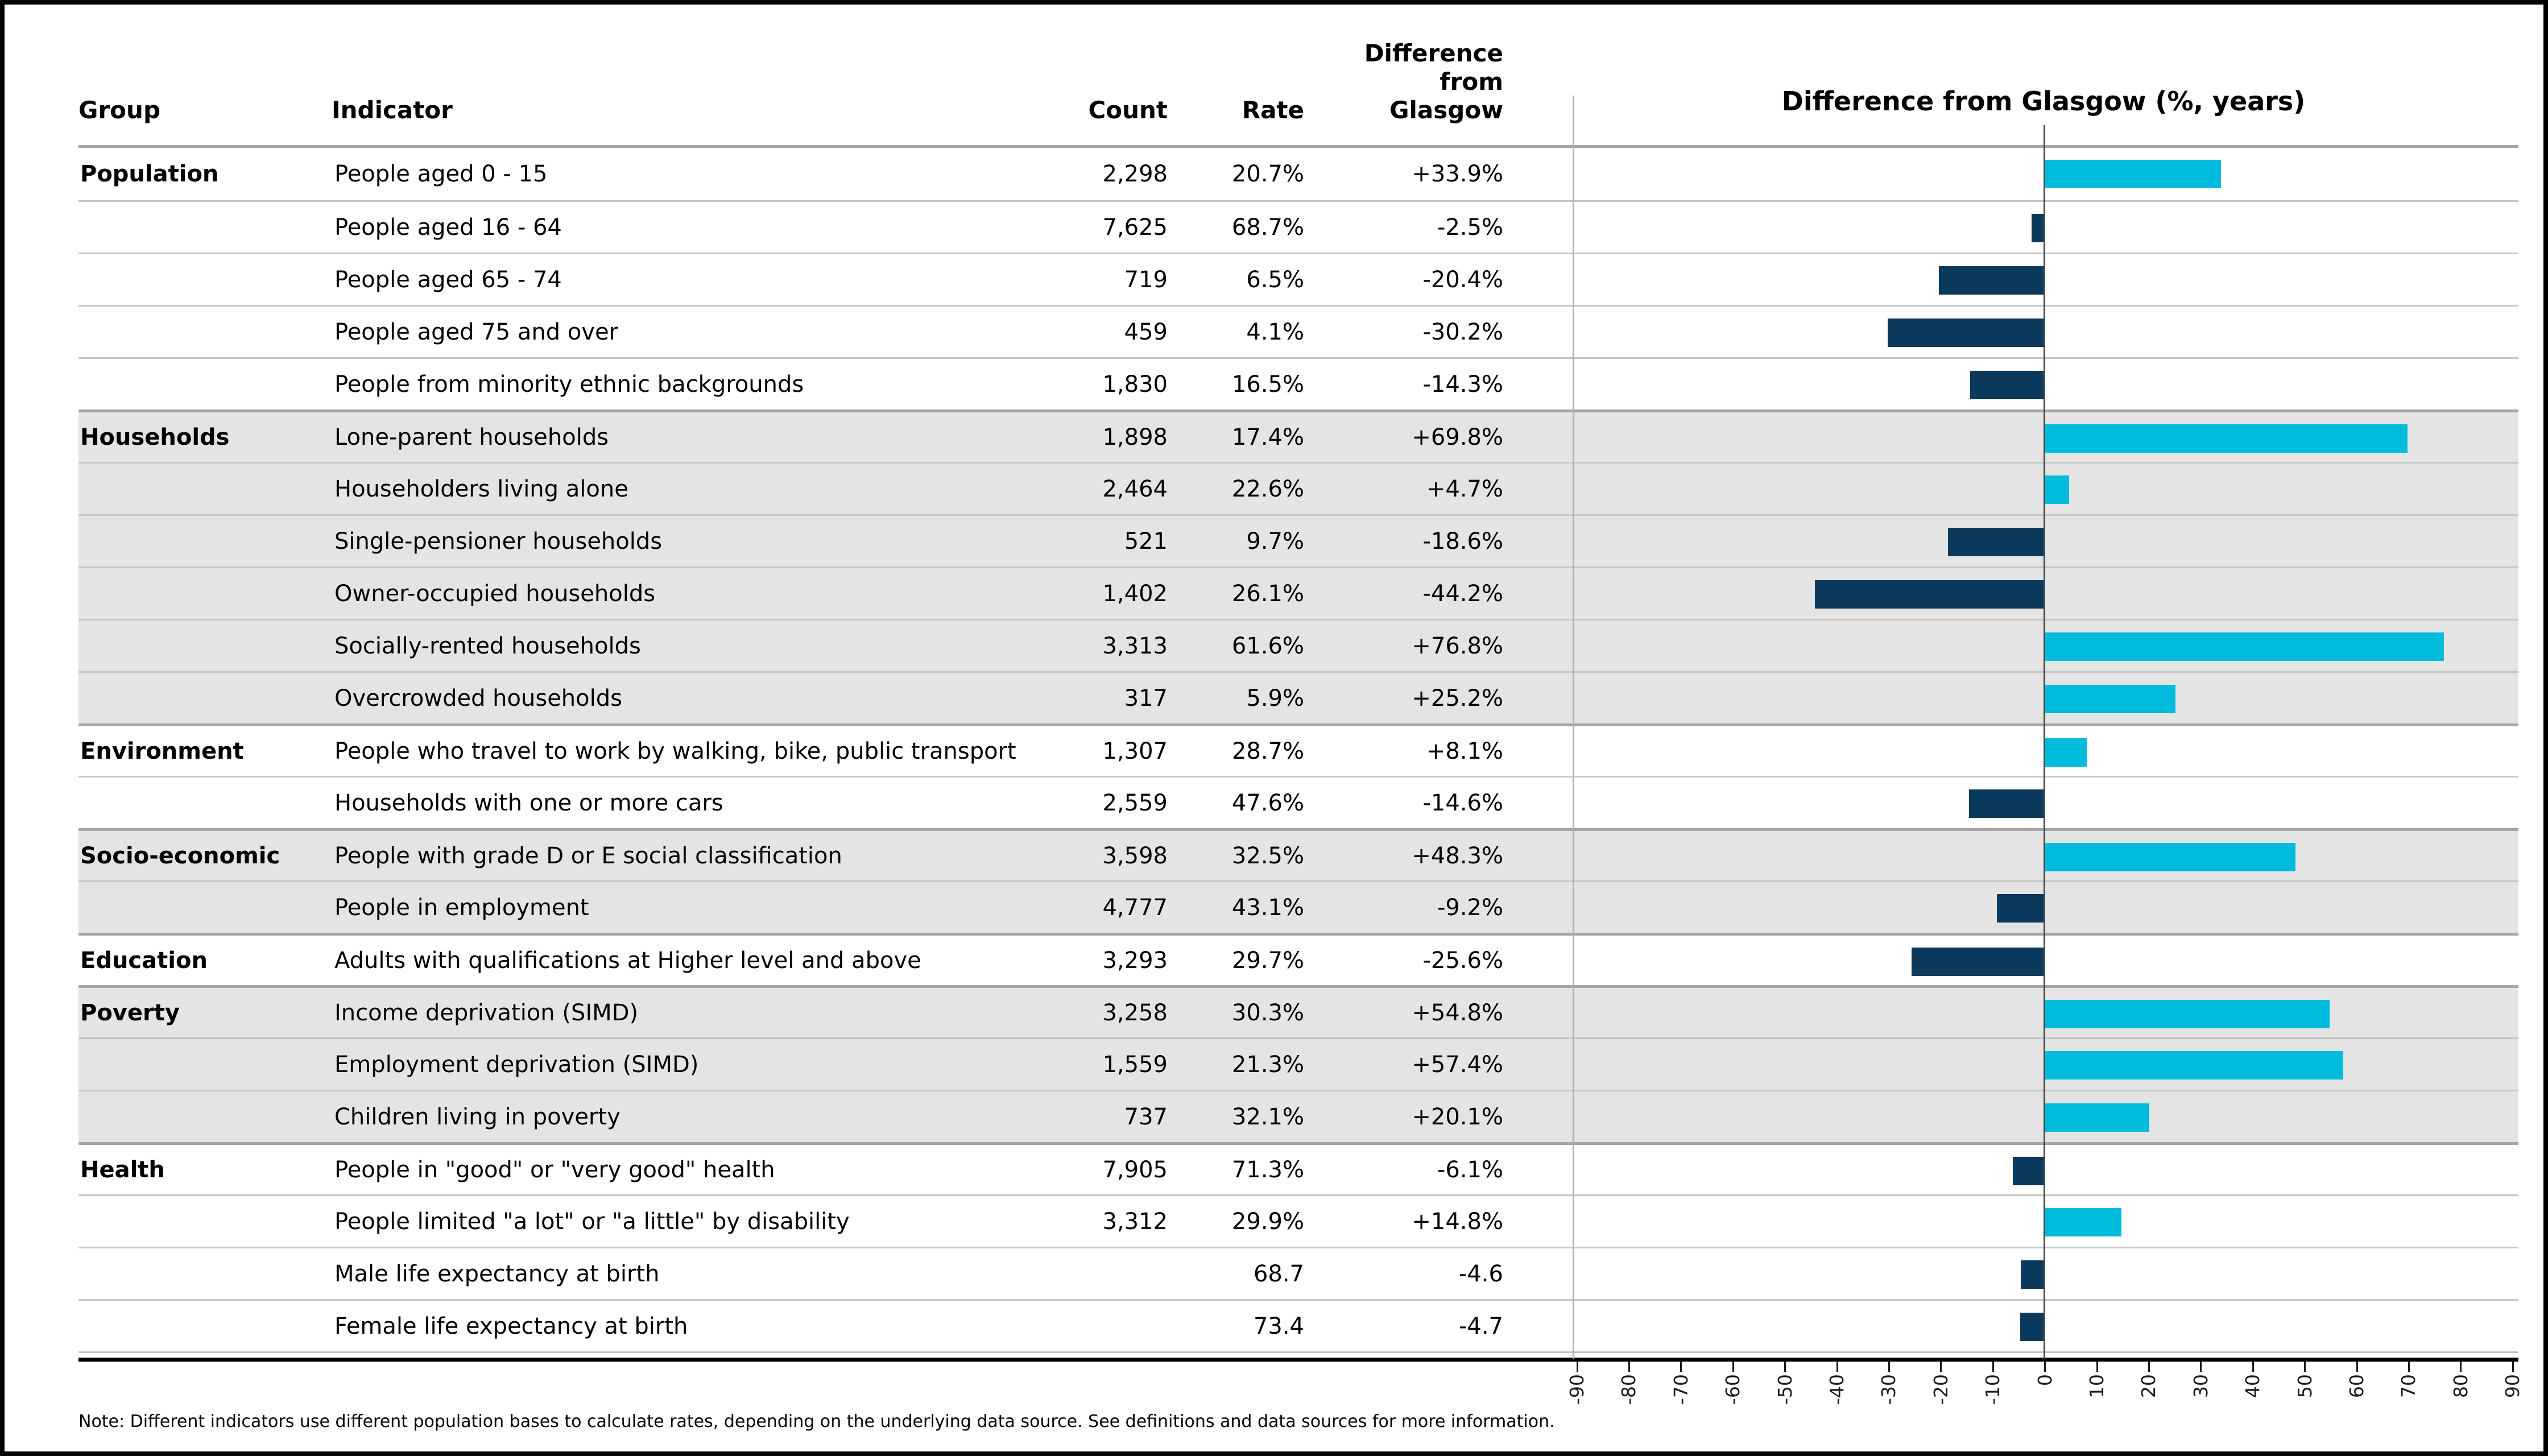 The height and width of the screenshot is (1456, 2548). What do you see at coordinates (554, 1169) in the screenshot?
I see `indicator-cell: People in "good" or "very good" health` at bounding box center [554, 1169].